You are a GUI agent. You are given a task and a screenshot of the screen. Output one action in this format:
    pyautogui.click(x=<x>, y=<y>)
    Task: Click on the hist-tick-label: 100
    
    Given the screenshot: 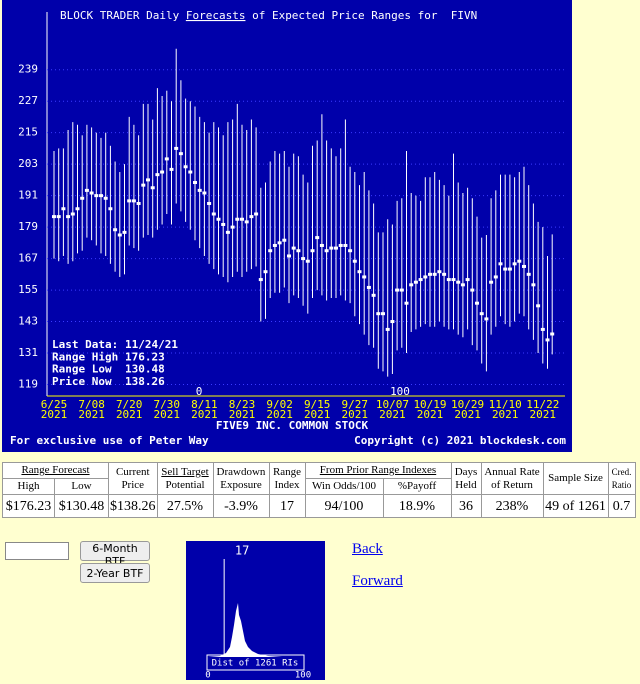 What is the action you would take?
    pyautogui.click(x=303, y=676)
    